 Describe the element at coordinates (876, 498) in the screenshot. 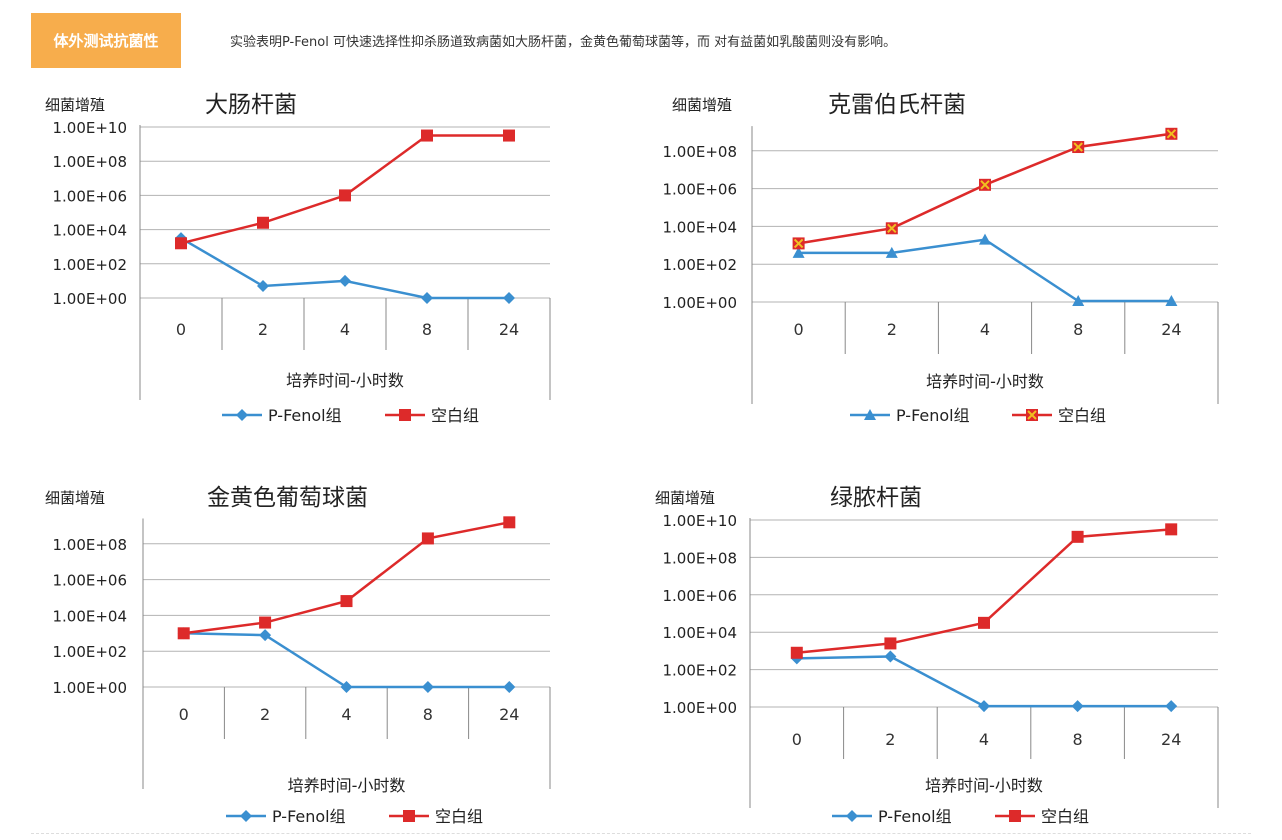

I see `chart-title: 绿脓杆菌` at that location.